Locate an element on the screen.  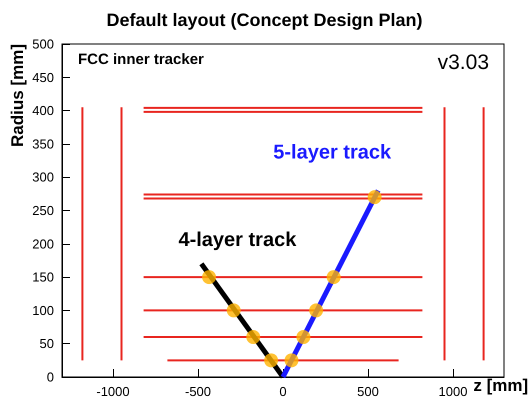
x-tick-label: 1000 is located at coordinates (453, 391).